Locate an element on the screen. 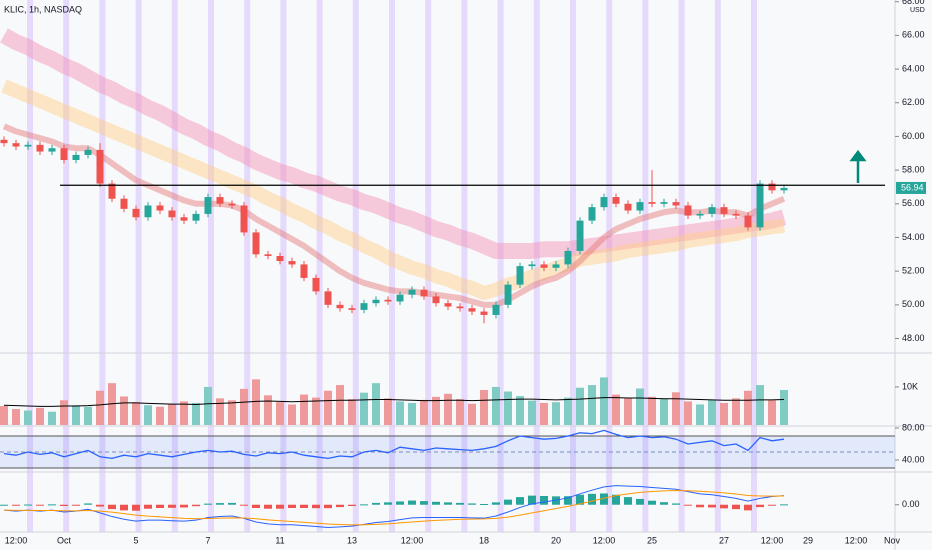 The width and height of the screenshot is (932, 550). macd-line is located at coordinates (394, 506).